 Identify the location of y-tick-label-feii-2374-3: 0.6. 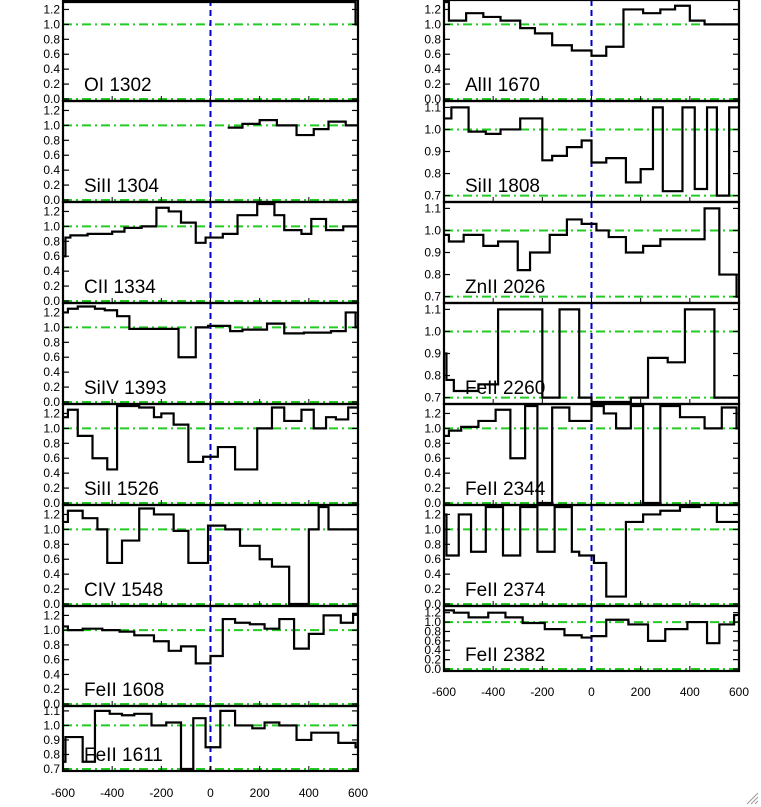
(432, 559).